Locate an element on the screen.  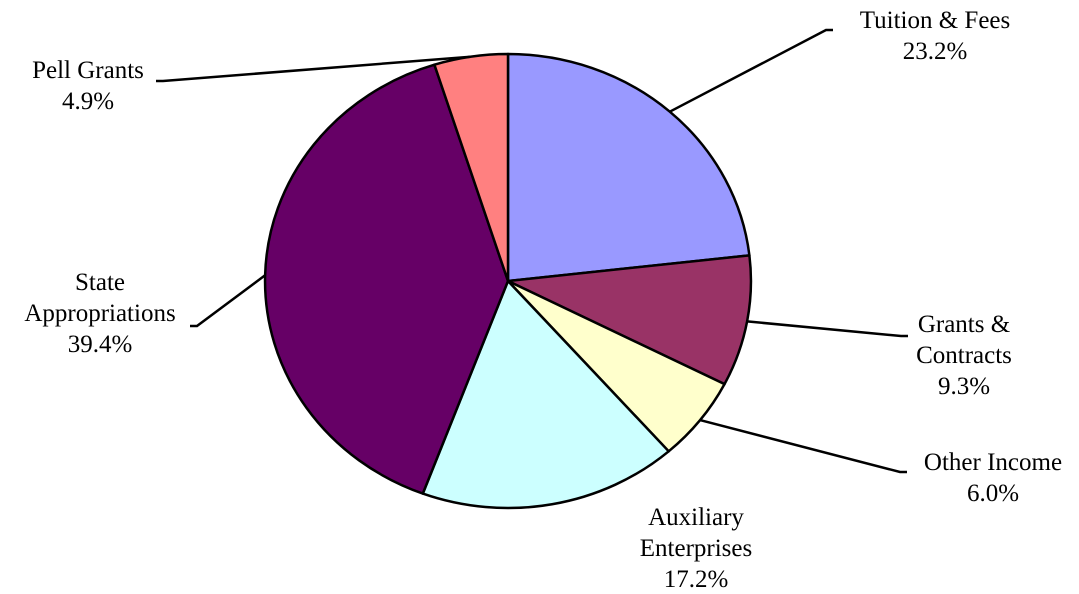
slice-label-3: Auxiliary Enterprises 17.2% is located at coordinates (696, 548).